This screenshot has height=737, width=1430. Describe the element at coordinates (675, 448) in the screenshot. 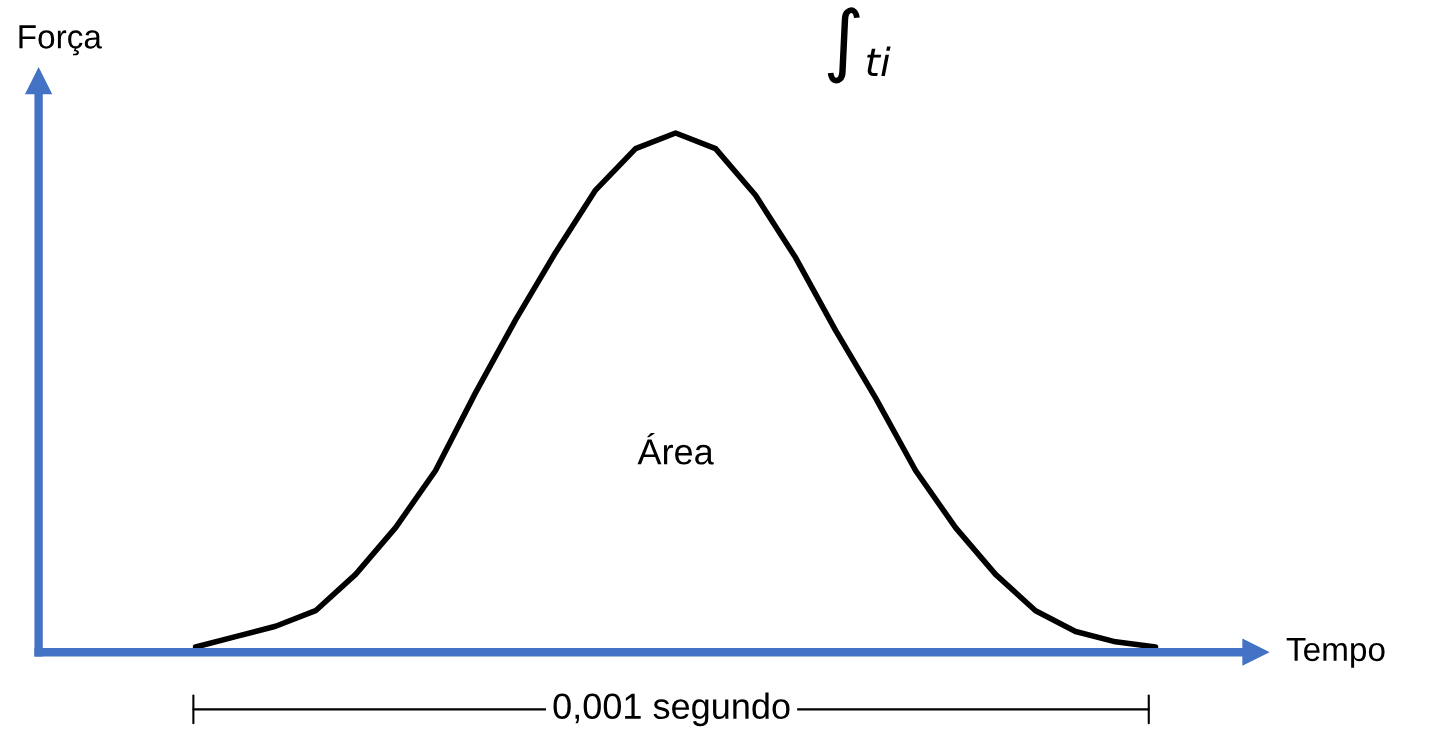

I see `annotation: Área` at that location.